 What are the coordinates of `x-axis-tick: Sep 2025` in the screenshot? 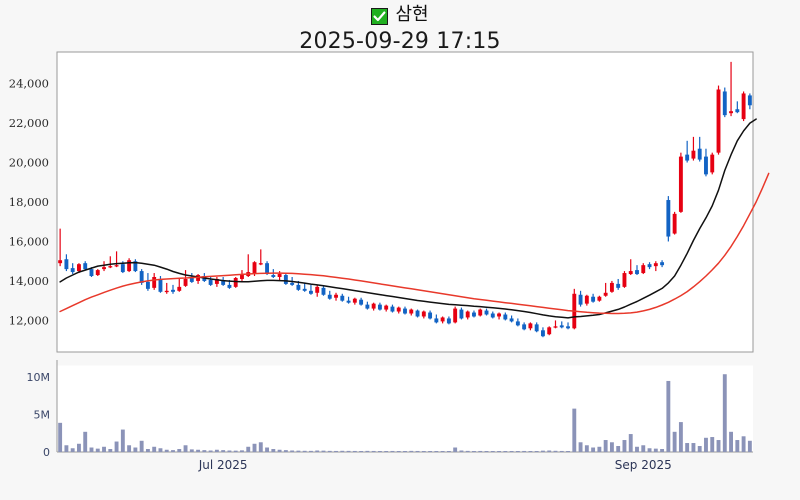 It's located at (643, 465).